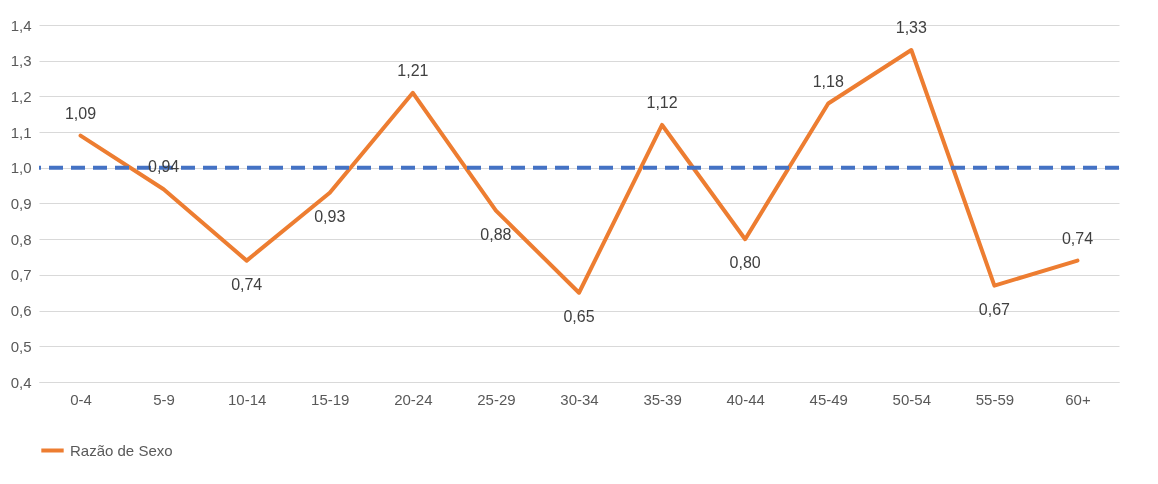  I want to click on data-label: 0,93, so click(330, 216).